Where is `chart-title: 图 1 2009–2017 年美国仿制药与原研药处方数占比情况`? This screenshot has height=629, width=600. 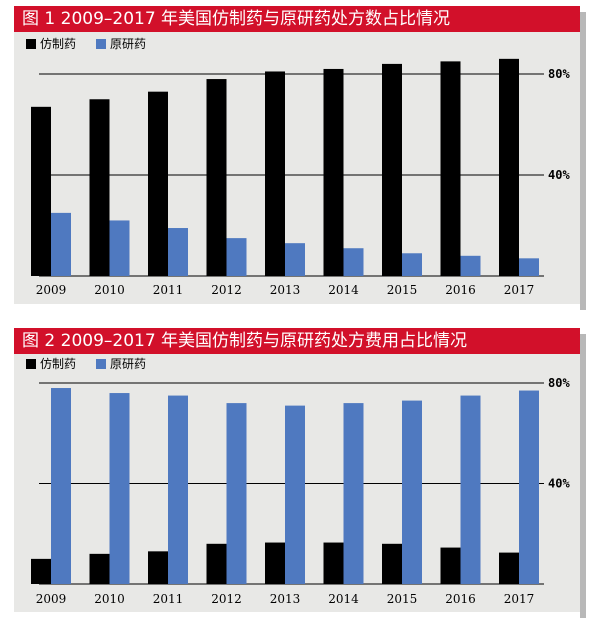 chart-title: 图 1 2009–2017 年美国仿制药与原研药处方数占比情况 is located at coordinates (297, 19).